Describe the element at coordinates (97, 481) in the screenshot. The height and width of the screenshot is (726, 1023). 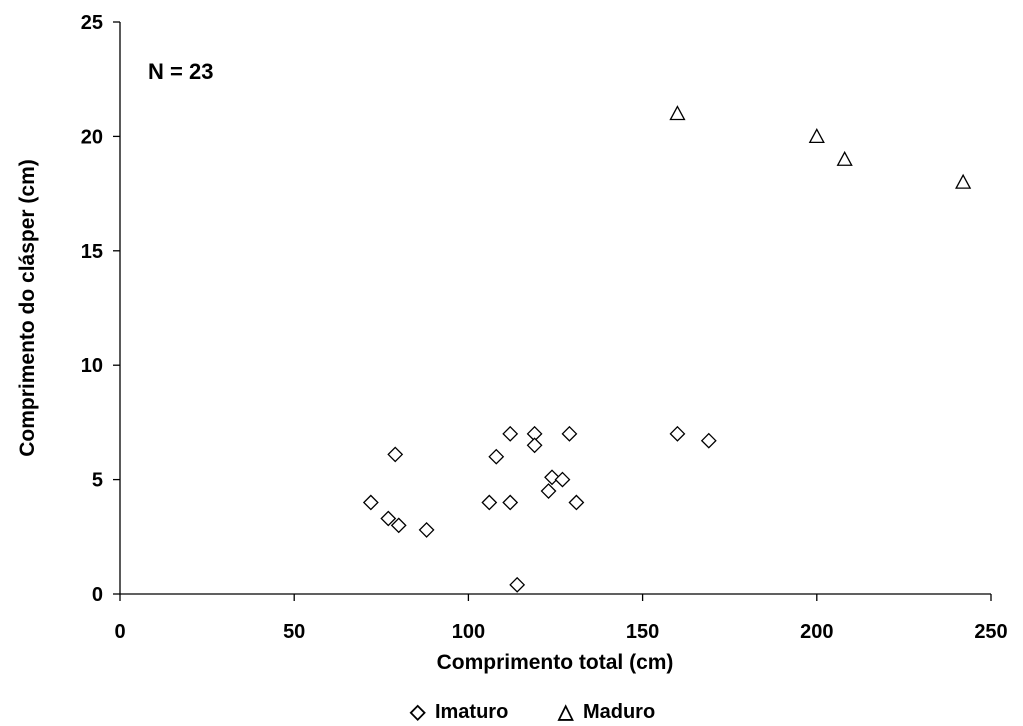
I see `y-tick-label: 5` at that location.